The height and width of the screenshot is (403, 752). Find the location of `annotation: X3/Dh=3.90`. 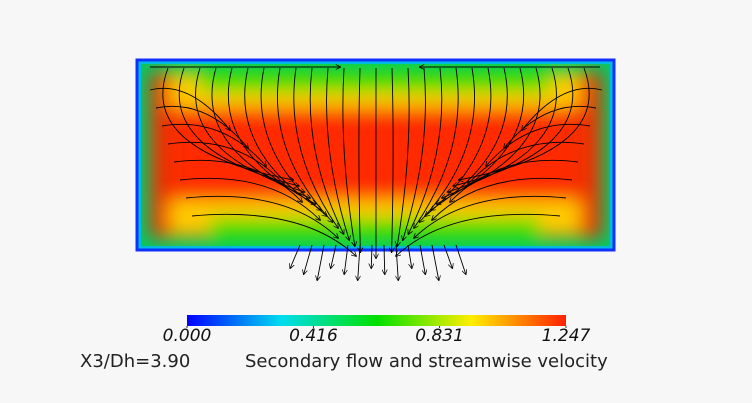

annotation: X3/Dh=3.90 is located at coordinates (135, 361).